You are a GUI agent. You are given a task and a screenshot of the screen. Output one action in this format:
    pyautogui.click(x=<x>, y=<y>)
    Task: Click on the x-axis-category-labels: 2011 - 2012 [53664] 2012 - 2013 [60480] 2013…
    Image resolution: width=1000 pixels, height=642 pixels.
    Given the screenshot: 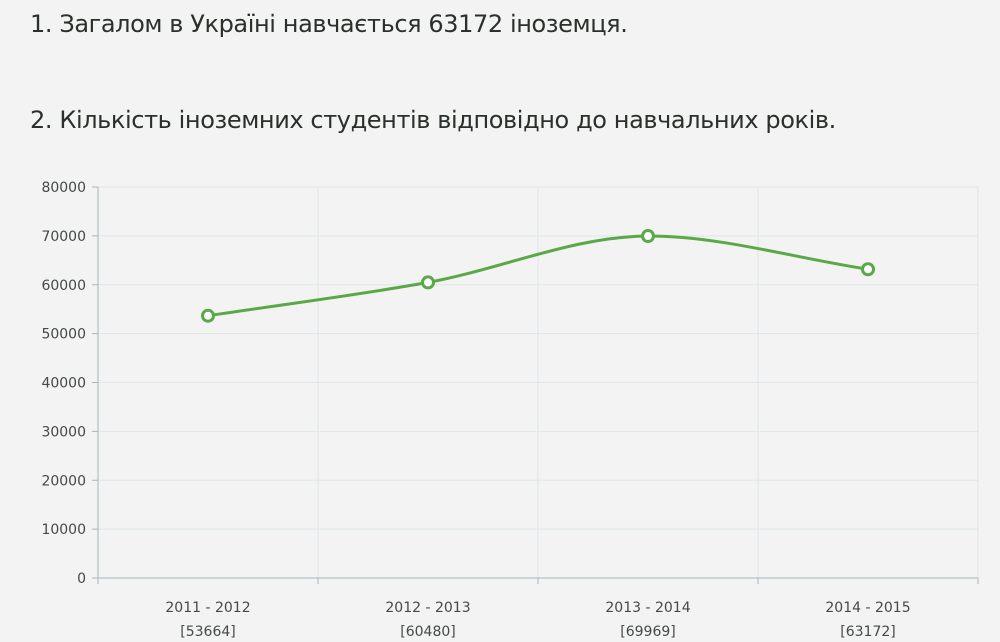 What is the action you would take?
    pyautogui.click(x=537, y=620)
    